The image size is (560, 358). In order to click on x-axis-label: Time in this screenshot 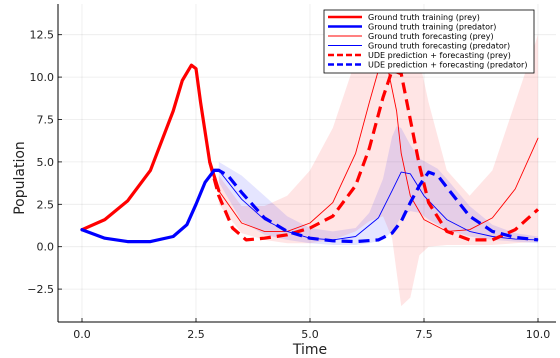, I will do `click(309, 350)`.